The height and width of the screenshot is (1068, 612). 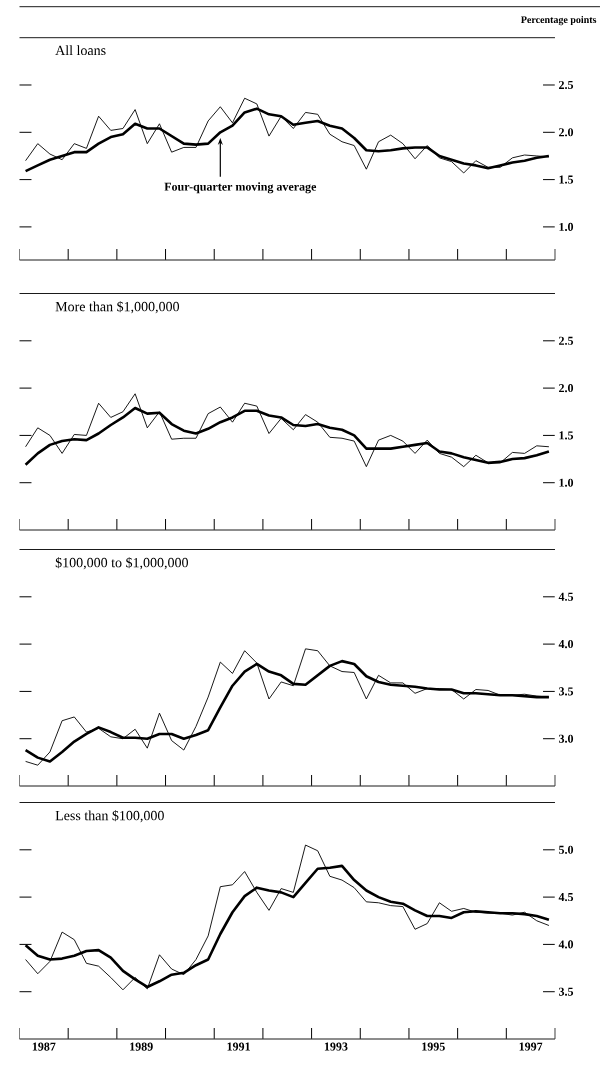 What do you see at coordinates (121, 563) in the screenshot?
I see `chart-title: $100,000 to $1,000,000` at bounding box center [121, 563].